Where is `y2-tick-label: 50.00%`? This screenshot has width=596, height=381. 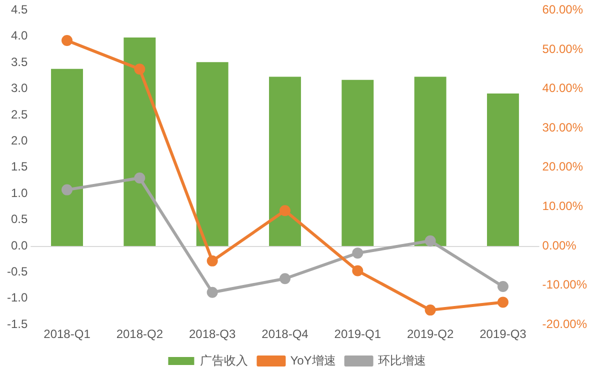 y2-tick-label: 50.00% is located at coordinates (563, 49).